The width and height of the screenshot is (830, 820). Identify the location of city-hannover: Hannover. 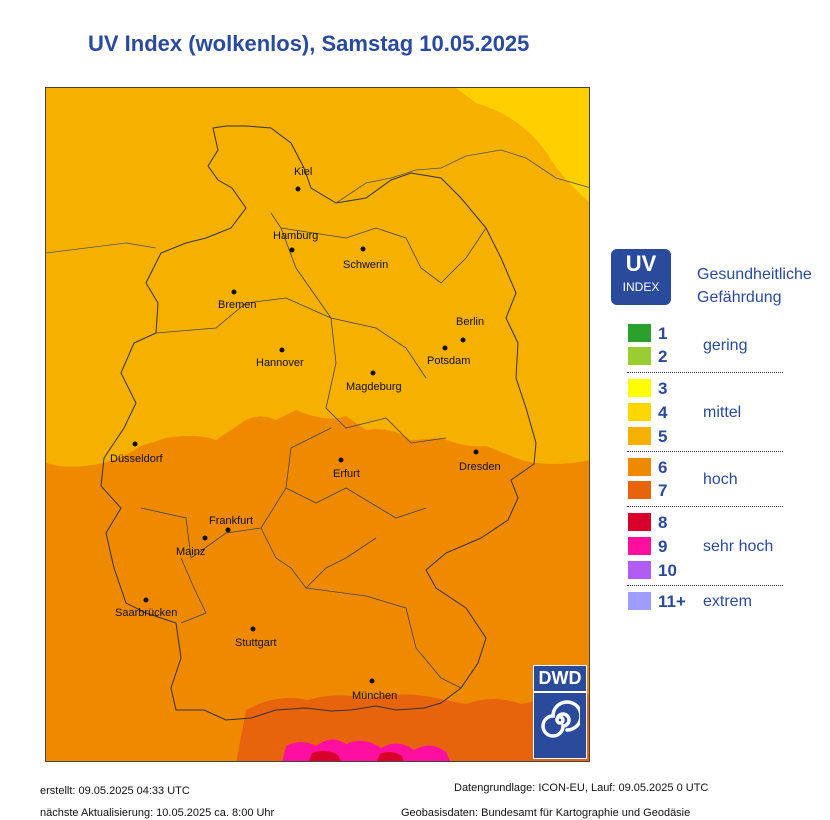
(280, 358).